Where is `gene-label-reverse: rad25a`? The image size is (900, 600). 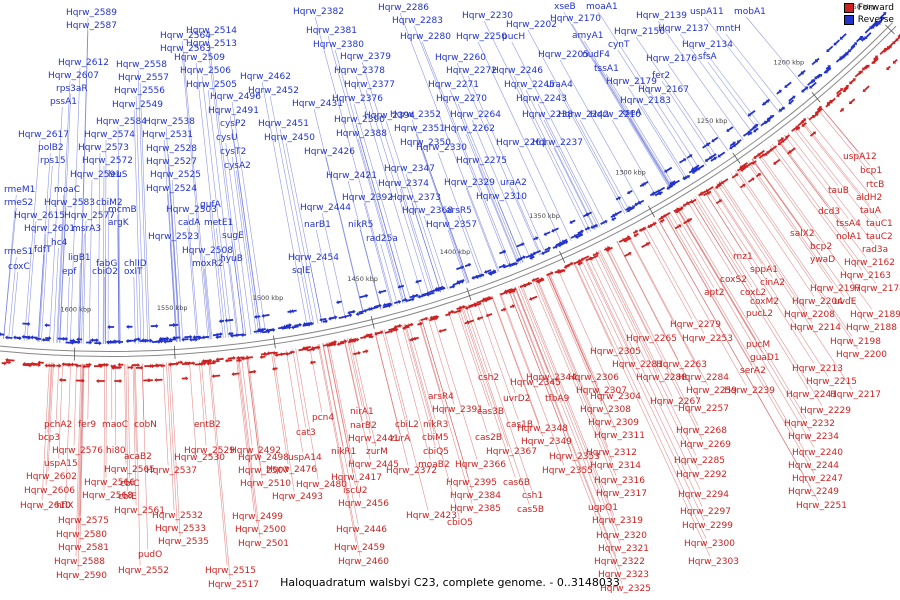
gene-label-reverse: rad25a is located at coordinates (382, 239).